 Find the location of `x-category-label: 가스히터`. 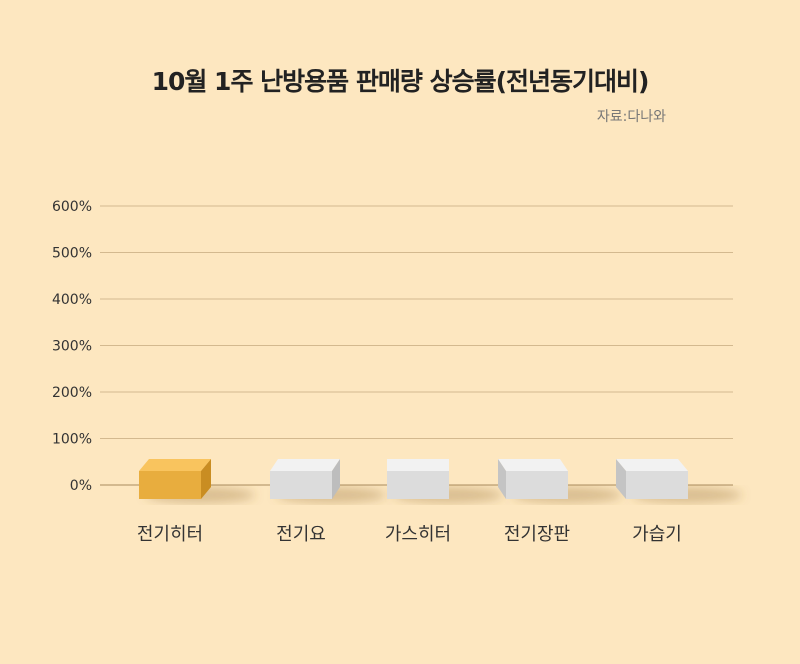

x-category-label: 가스히터 is located at coordinates (418, 534).